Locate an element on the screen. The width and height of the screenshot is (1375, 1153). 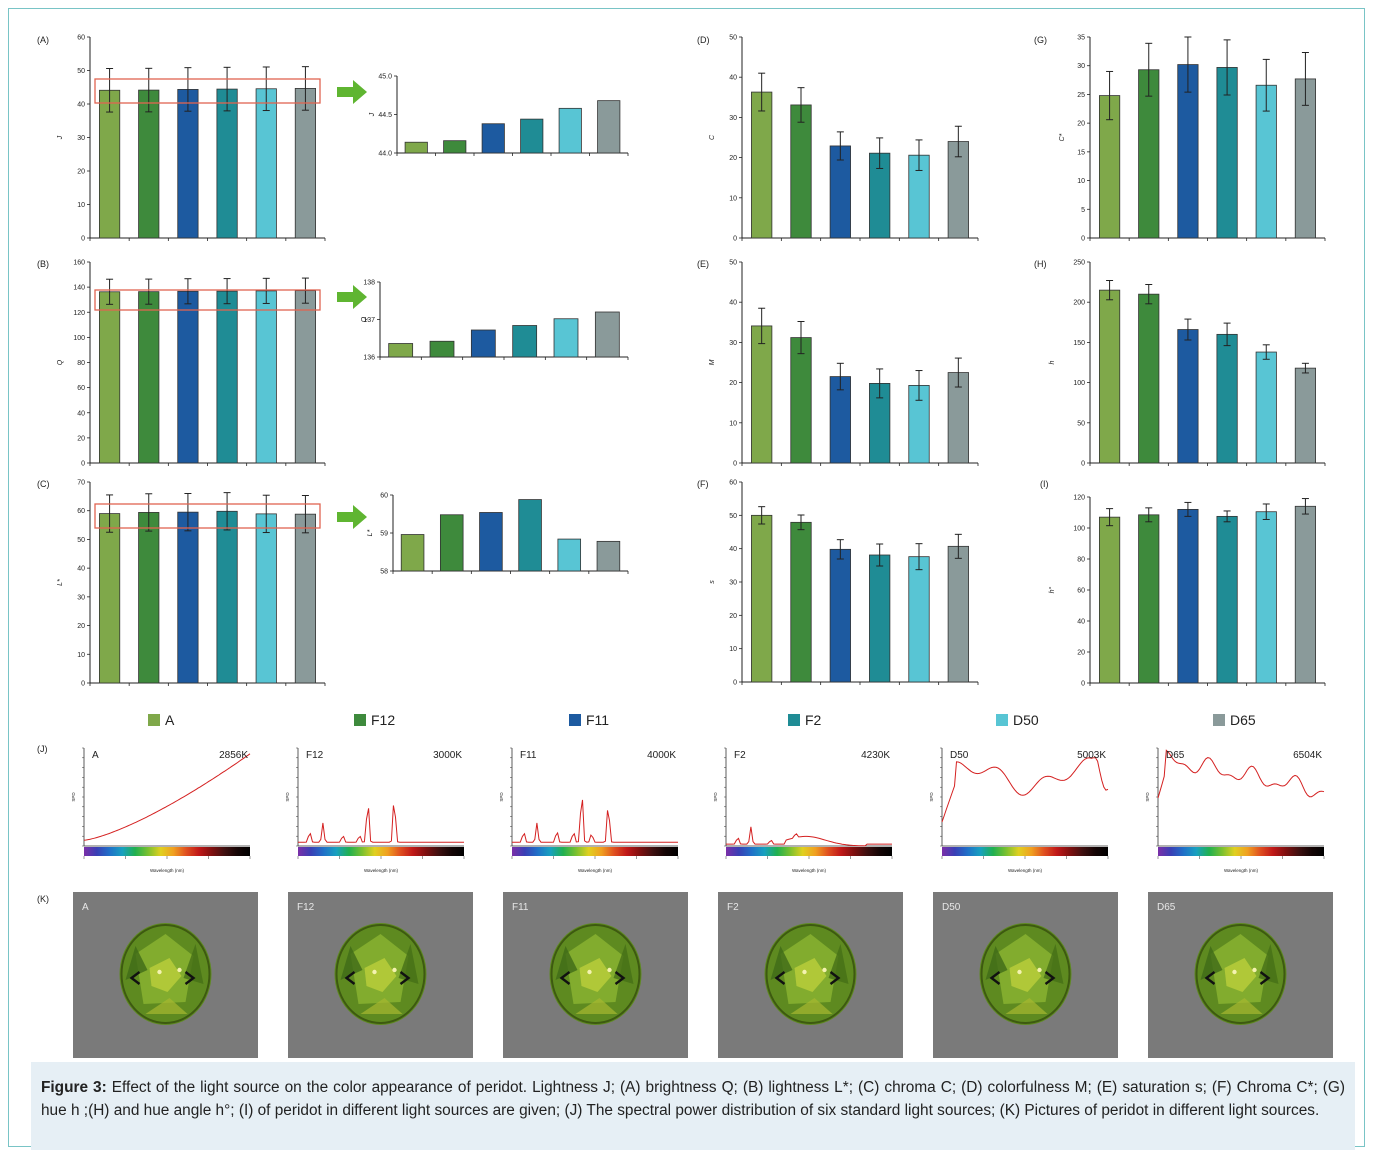
x-axis-label: Wavelength (nm) is located at coordinates (1241, 870).